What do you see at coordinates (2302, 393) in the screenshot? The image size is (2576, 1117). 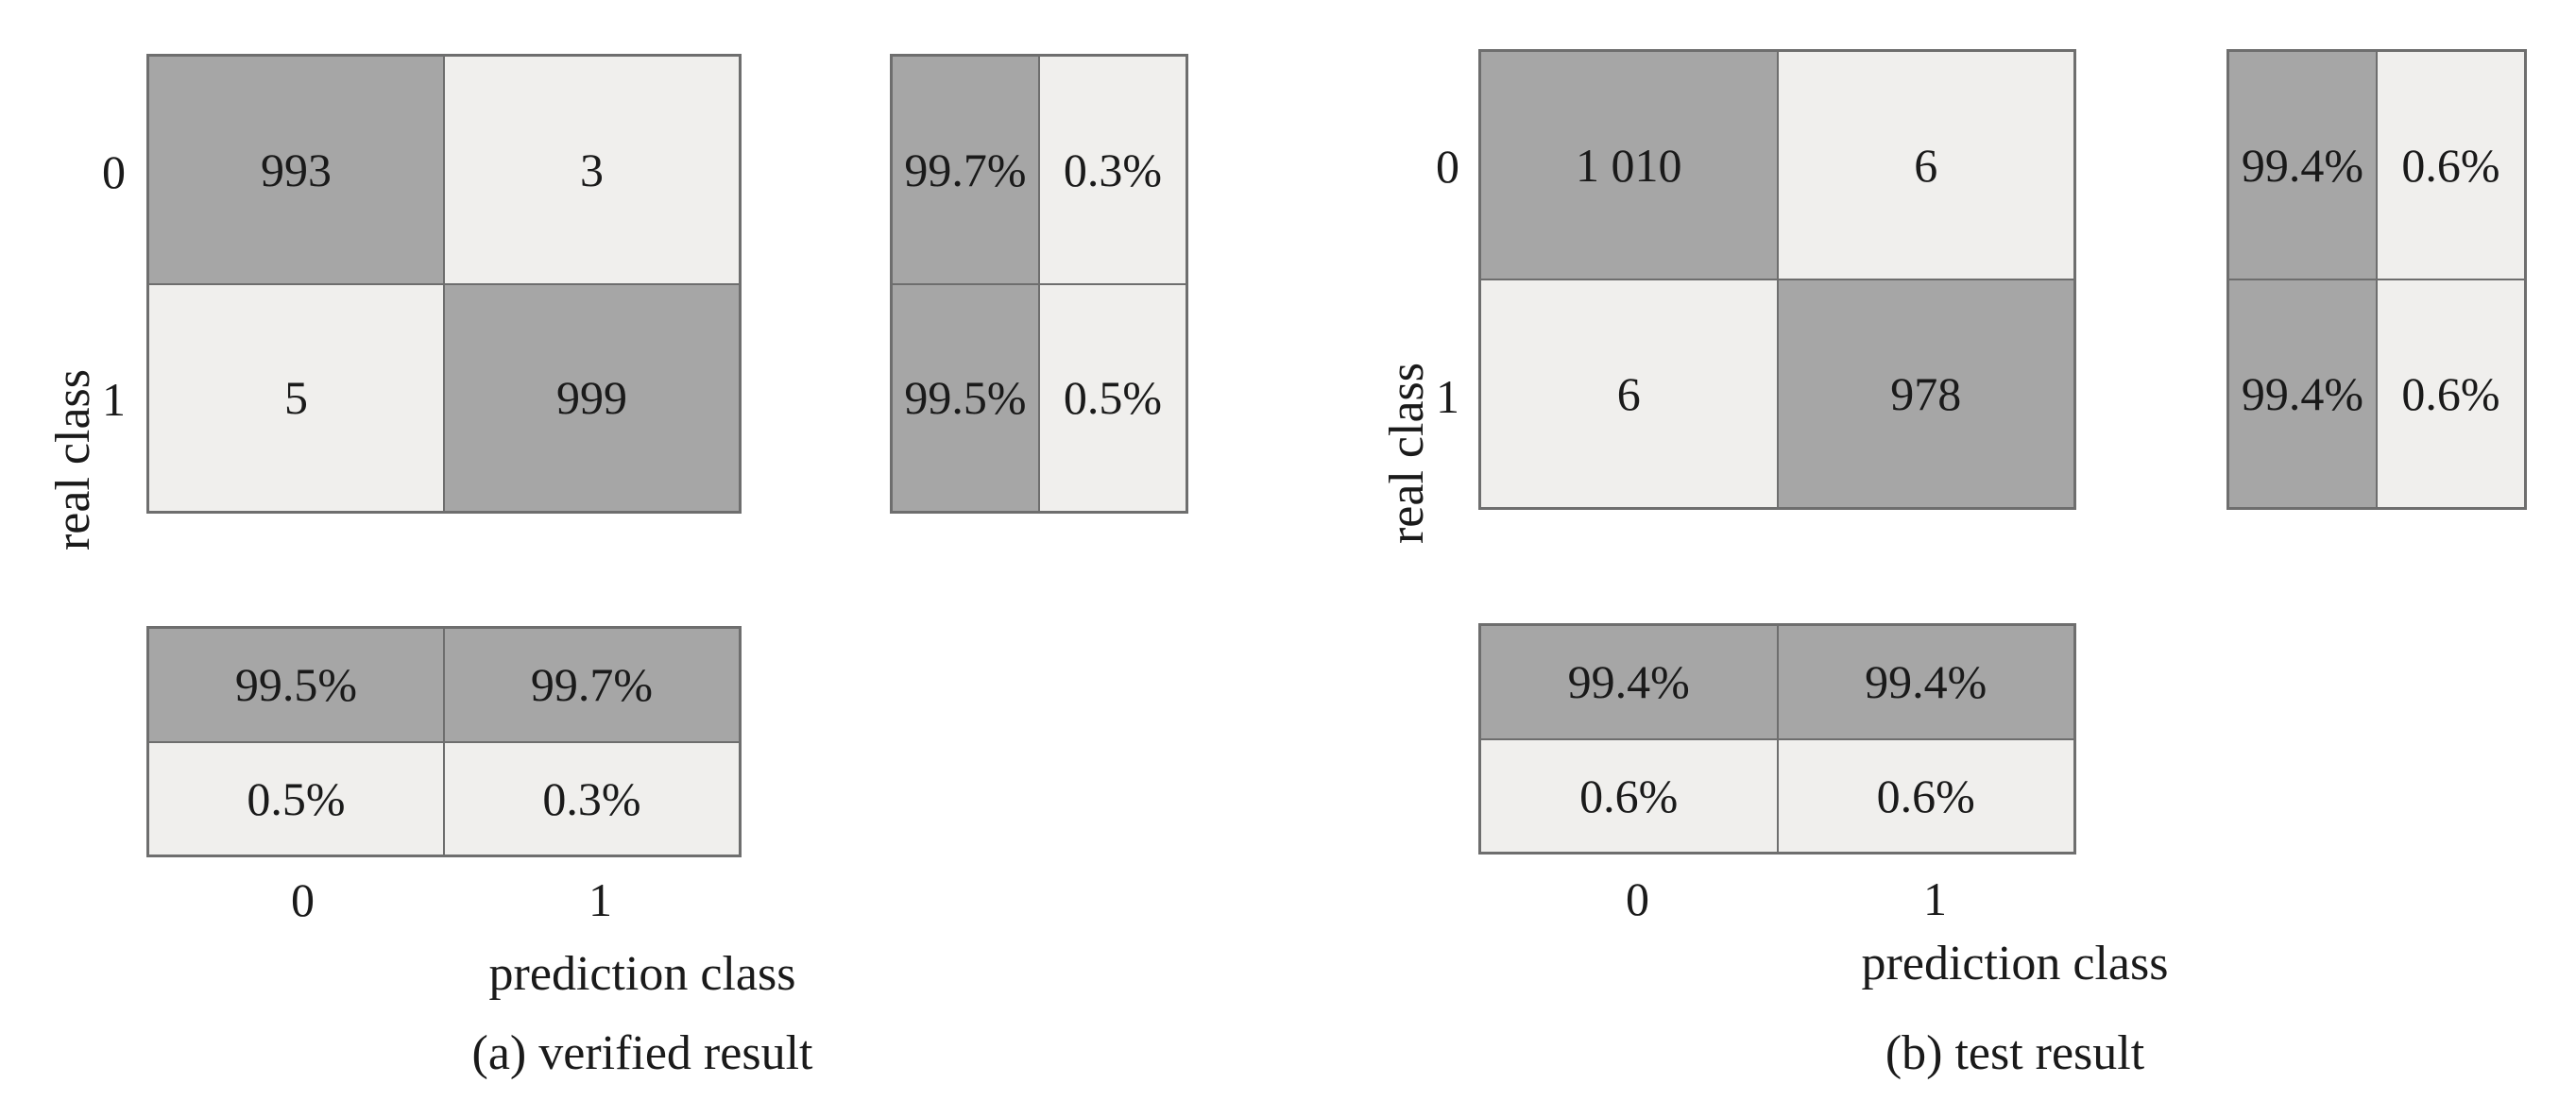 I see `row-percent-cell-1-0: 99.4%` at bounding box center [2302, 393].